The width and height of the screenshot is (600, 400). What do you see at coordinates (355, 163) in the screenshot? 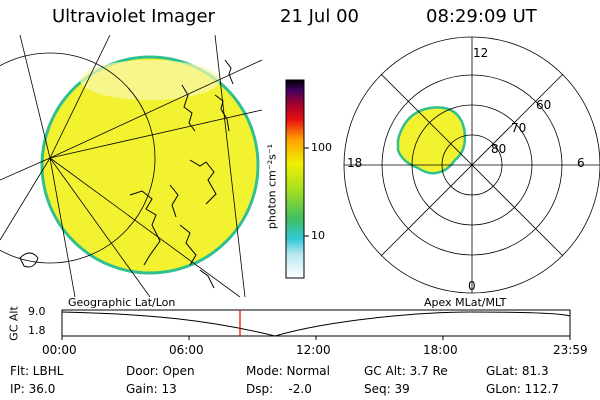
I see `mlt-label-18: 18` at bounding box center [355, 163].